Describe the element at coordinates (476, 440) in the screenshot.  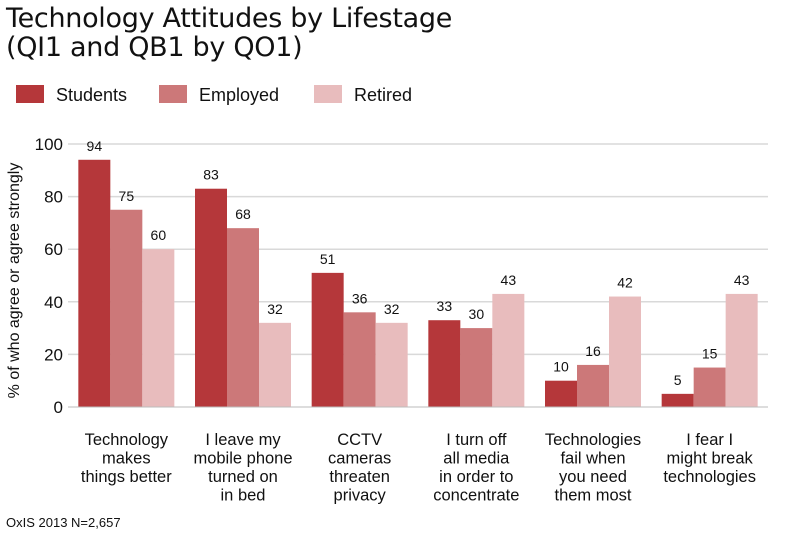
I see `x-category-label-line: I turn off` at that location.